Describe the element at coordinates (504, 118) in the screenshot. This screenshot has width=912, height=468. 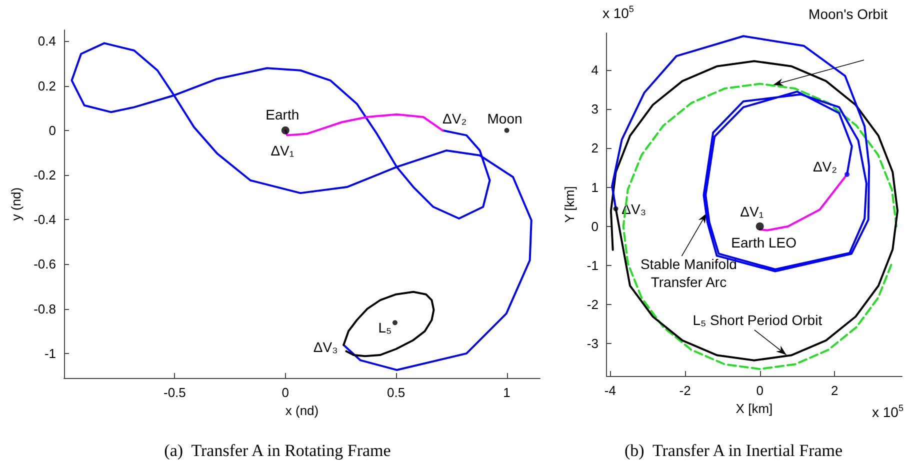
I see `annotation: Moon` at that location.